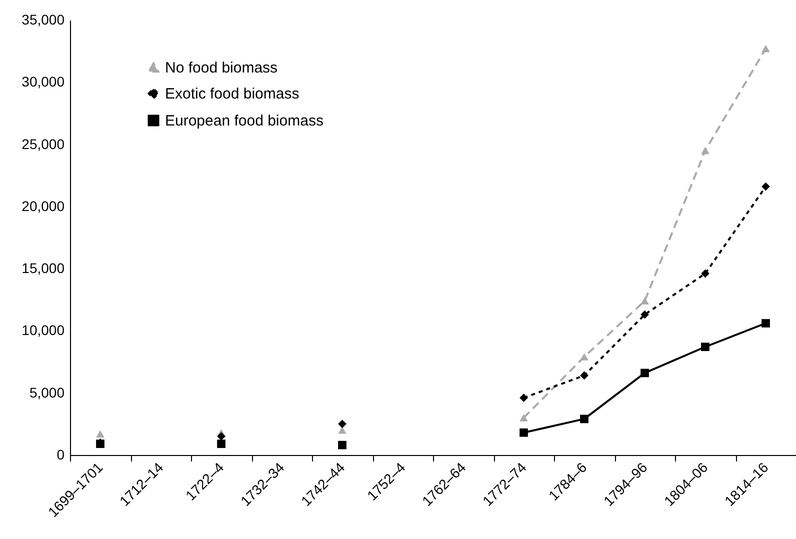  What do you see at coordinates (221, 68) in the screenshot?
I see `legend-label: No food biomass` at bounding box center [221, 68].